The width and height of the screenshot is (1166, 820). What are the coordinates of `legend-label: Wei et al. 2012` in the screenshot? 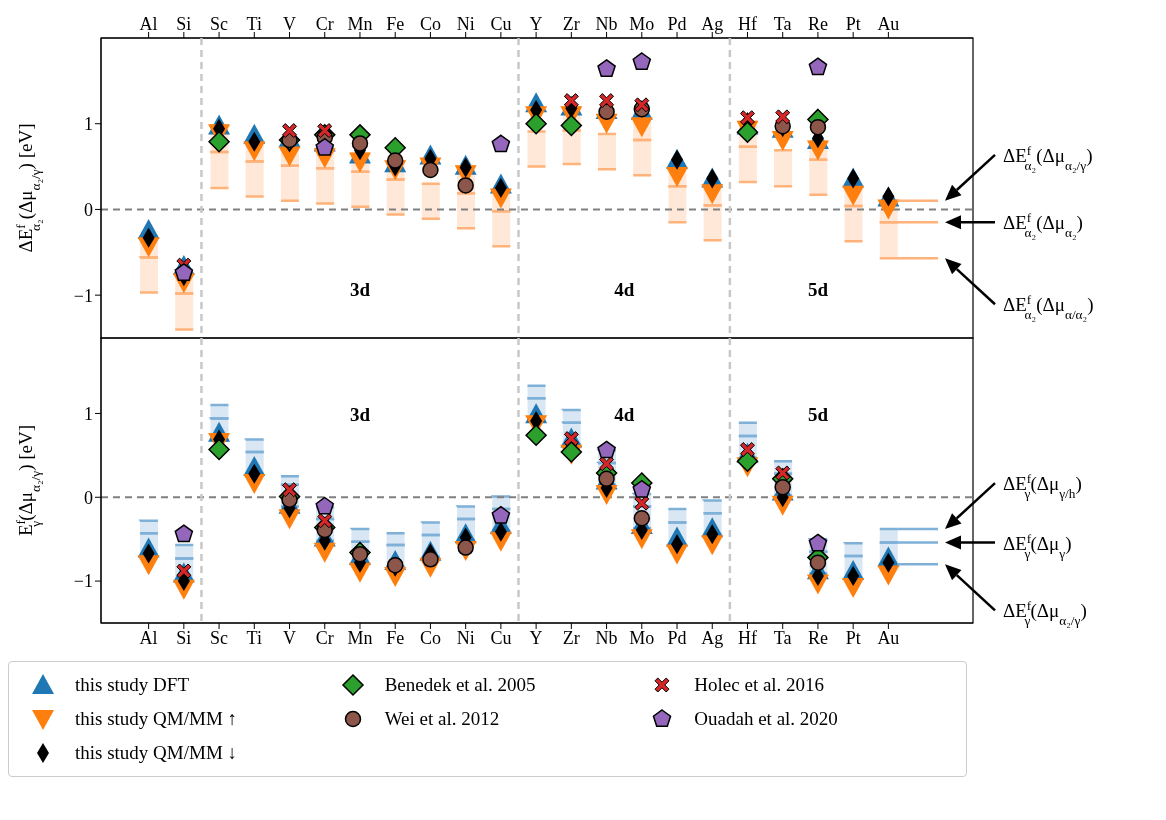 It's located at (442, 719).